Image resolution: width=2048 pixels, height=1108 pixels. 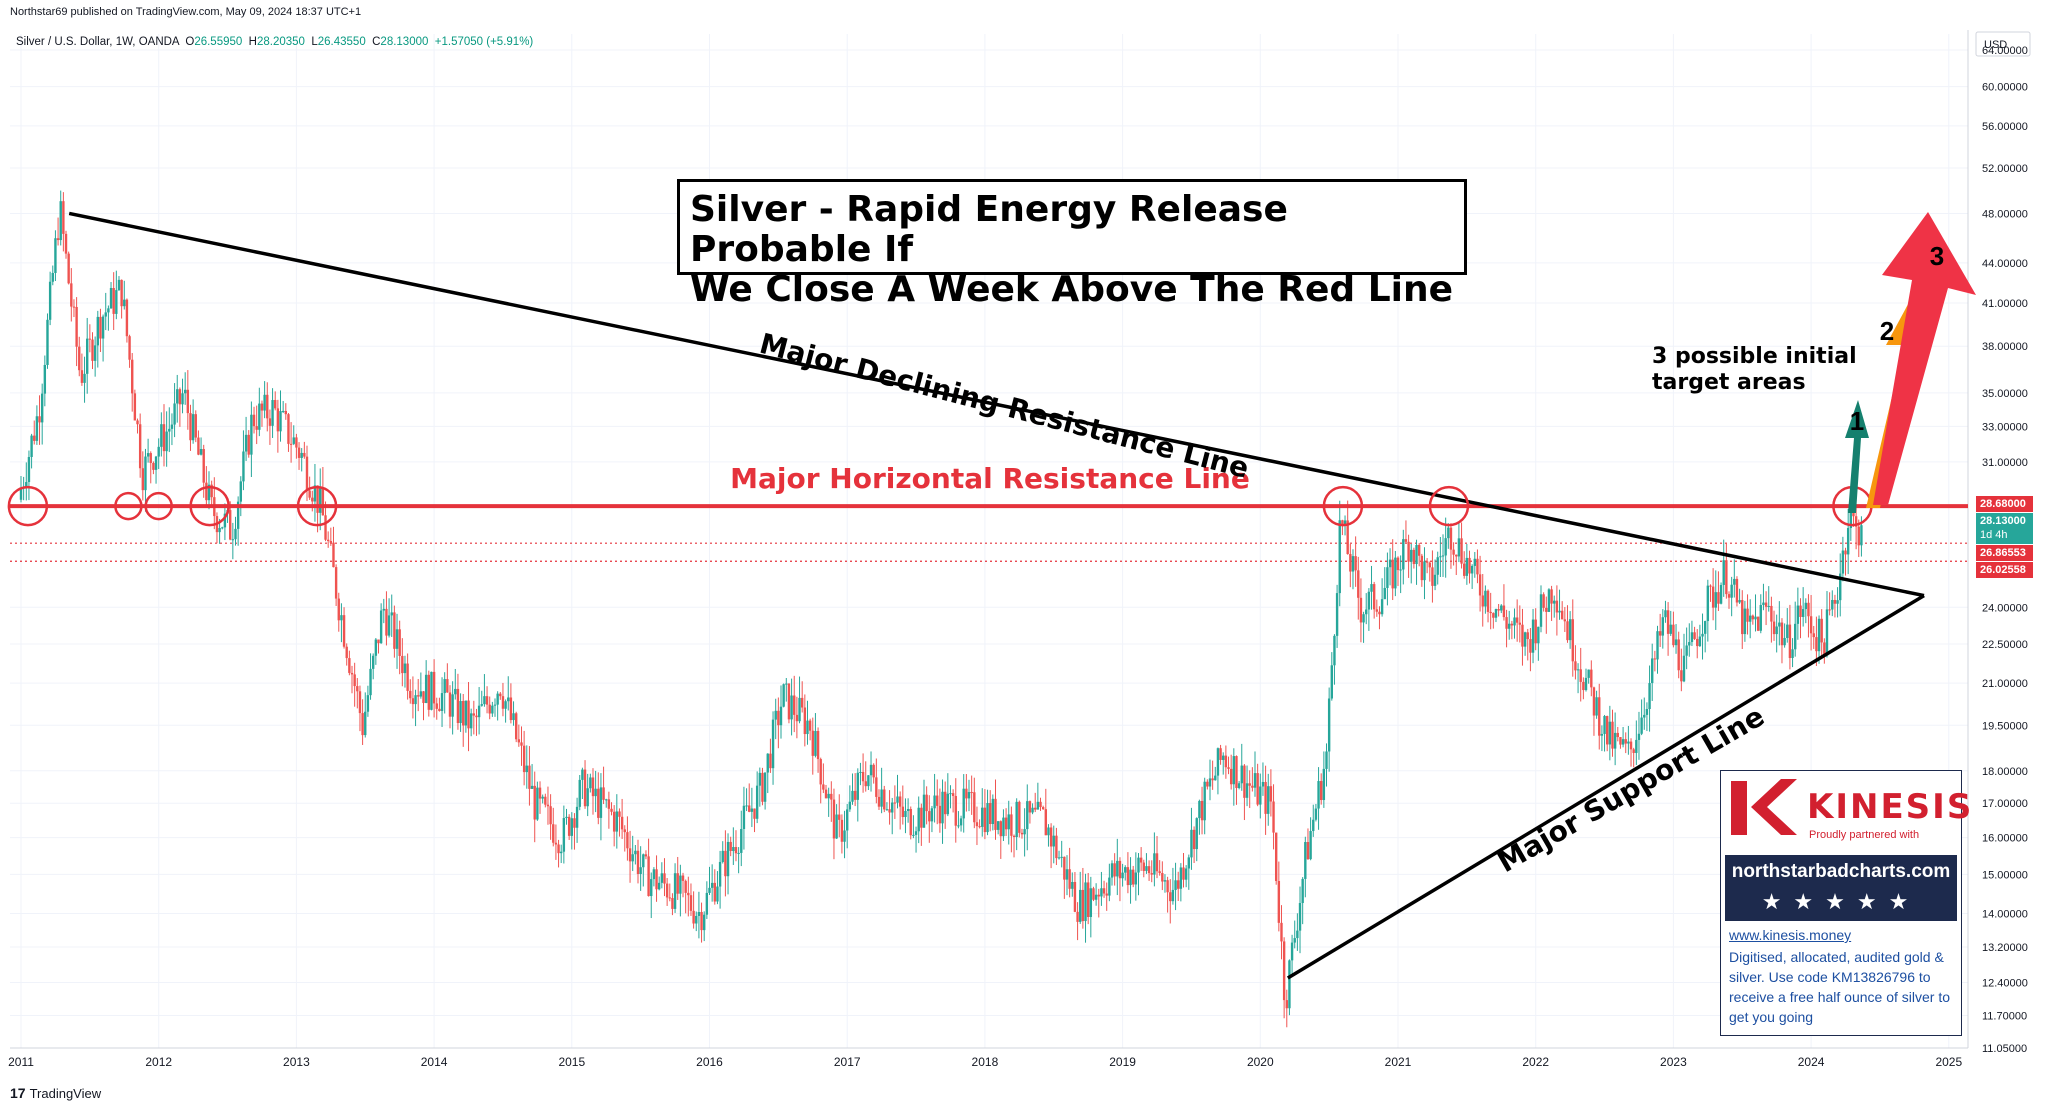 I want to click on high-label: H, so click(x=252, y=42).